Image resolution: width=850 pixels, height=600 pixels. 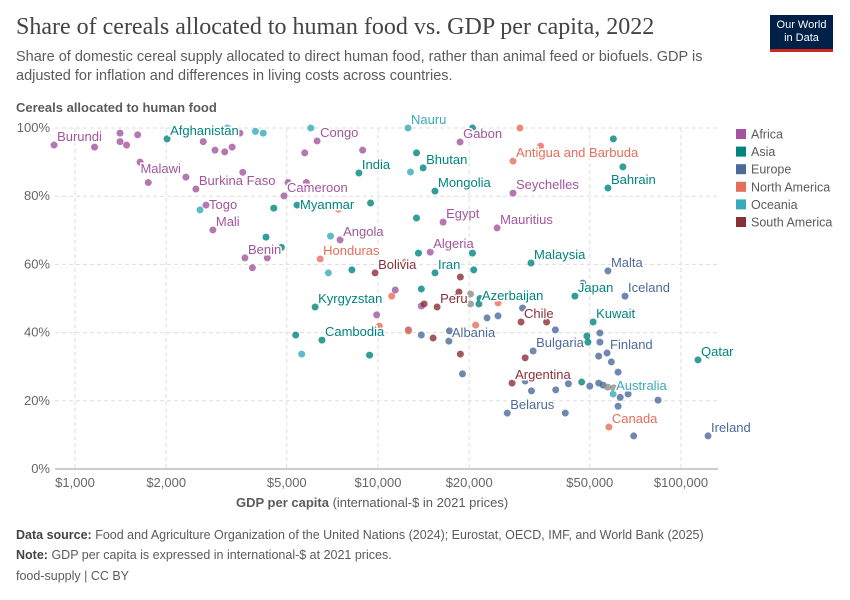 I want to click on point-label: Chile, so click(x=539, y=313).